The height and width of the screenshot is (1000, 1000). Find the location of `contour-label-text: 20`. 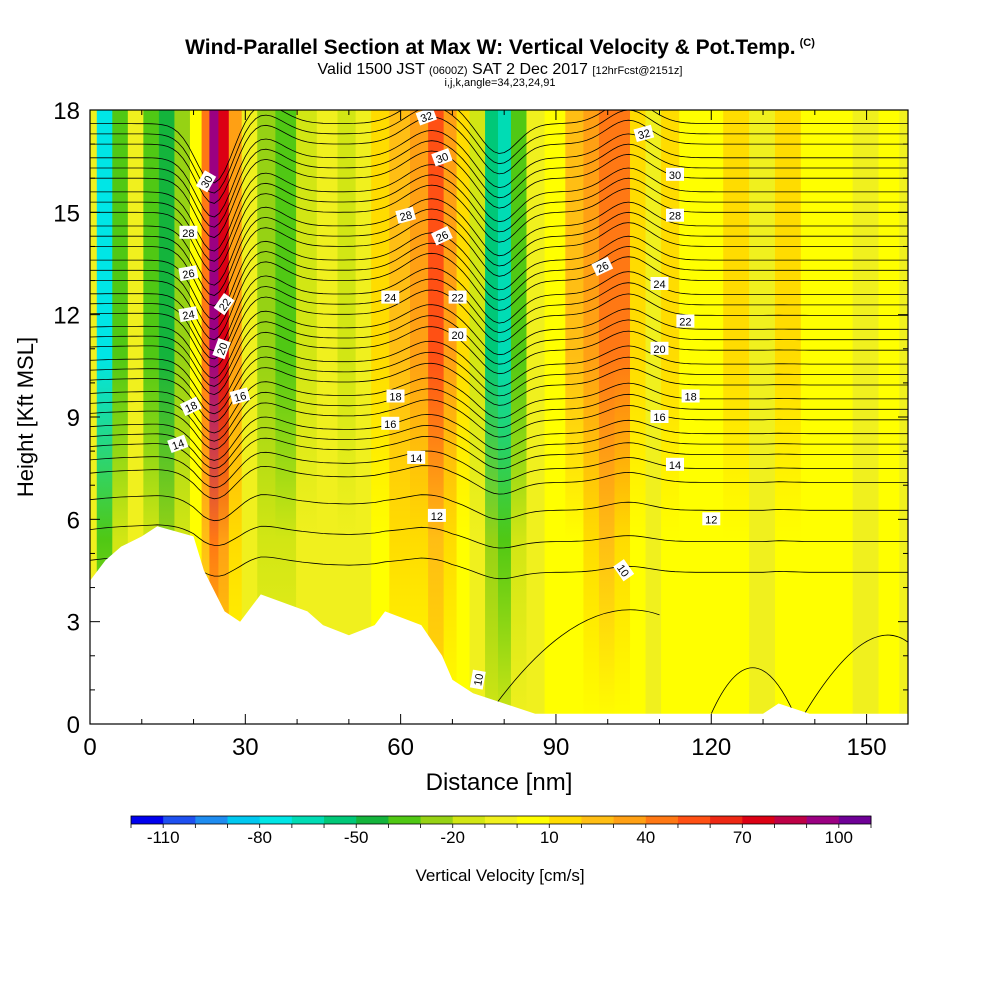

contour-label-text: 20 is located at coordinates (659, 350).